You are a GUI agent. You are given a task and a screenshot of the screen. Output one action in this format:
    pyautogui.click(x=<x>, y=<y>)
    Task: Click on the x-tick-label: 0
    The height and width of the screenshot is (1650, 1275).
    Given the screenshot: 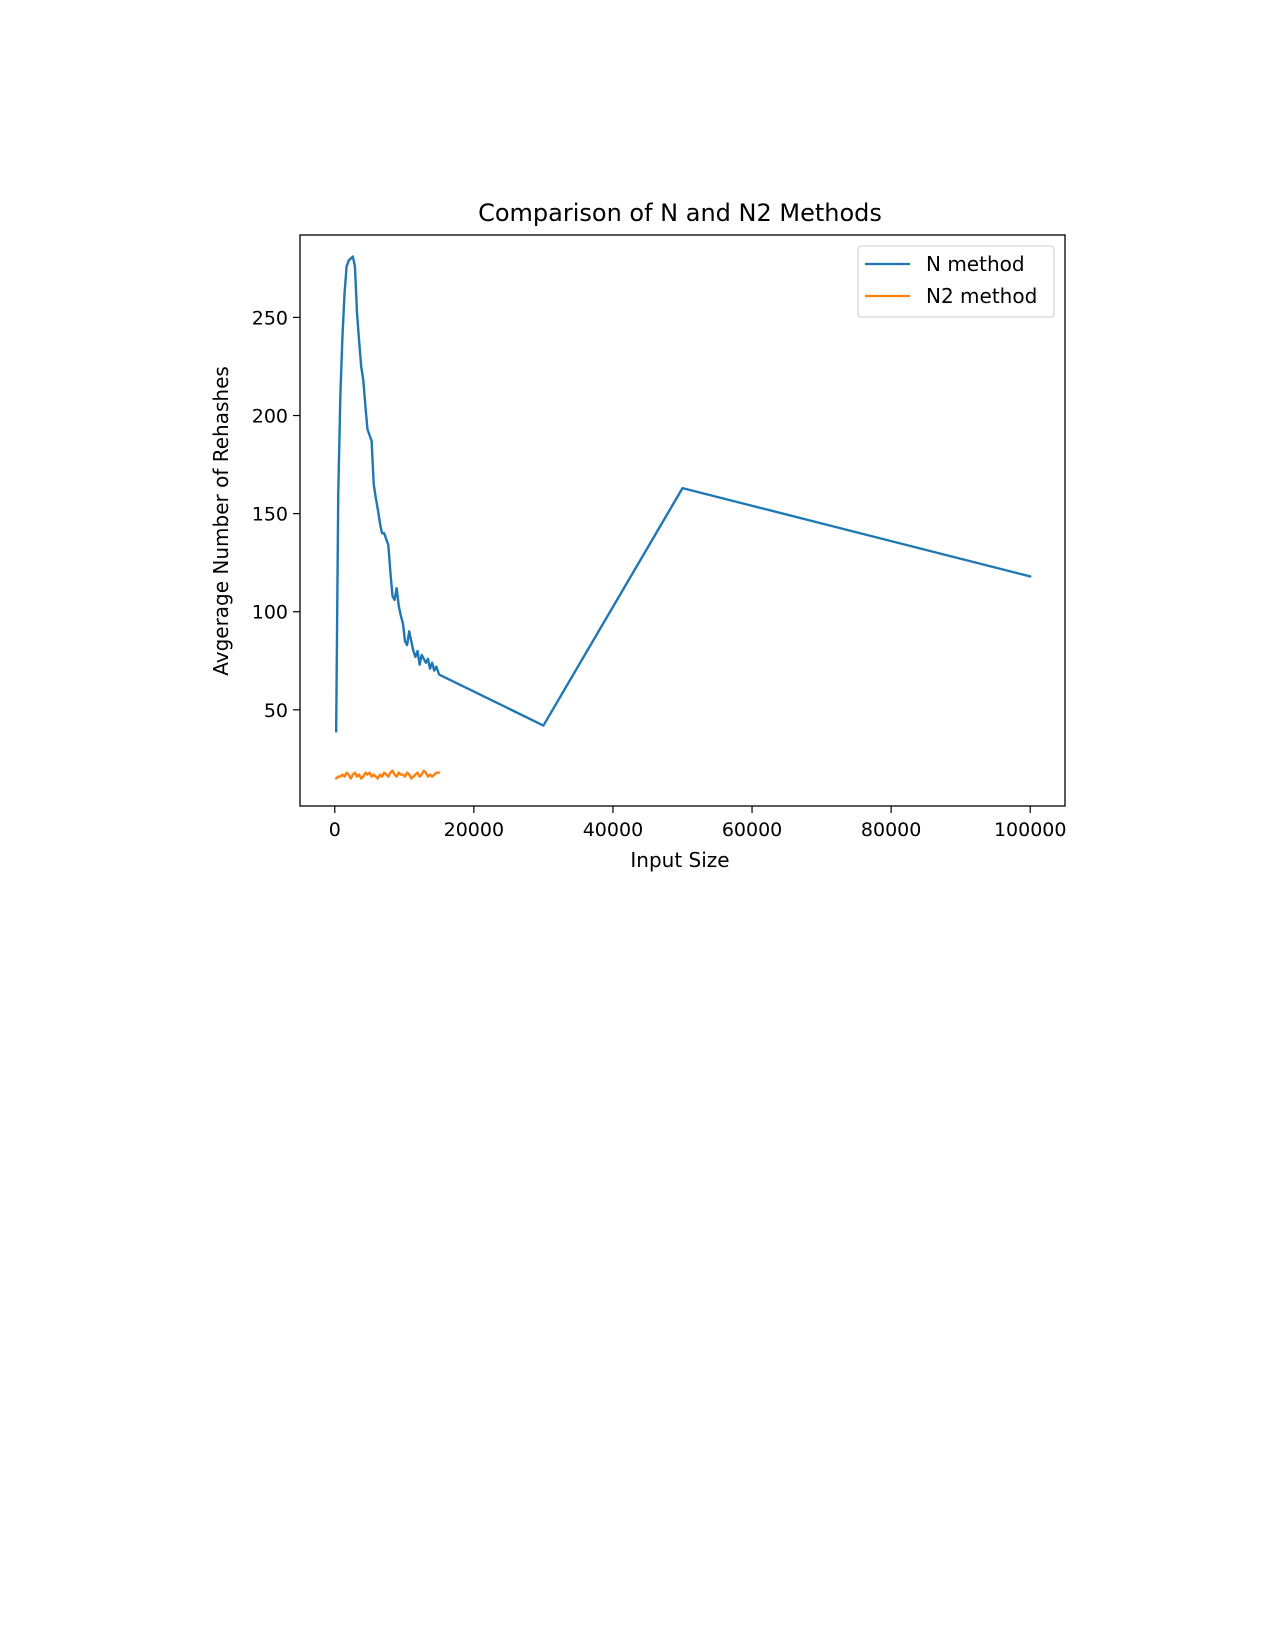 What is the action you would take?
    pyautogui.click(x=335, y=830)
    